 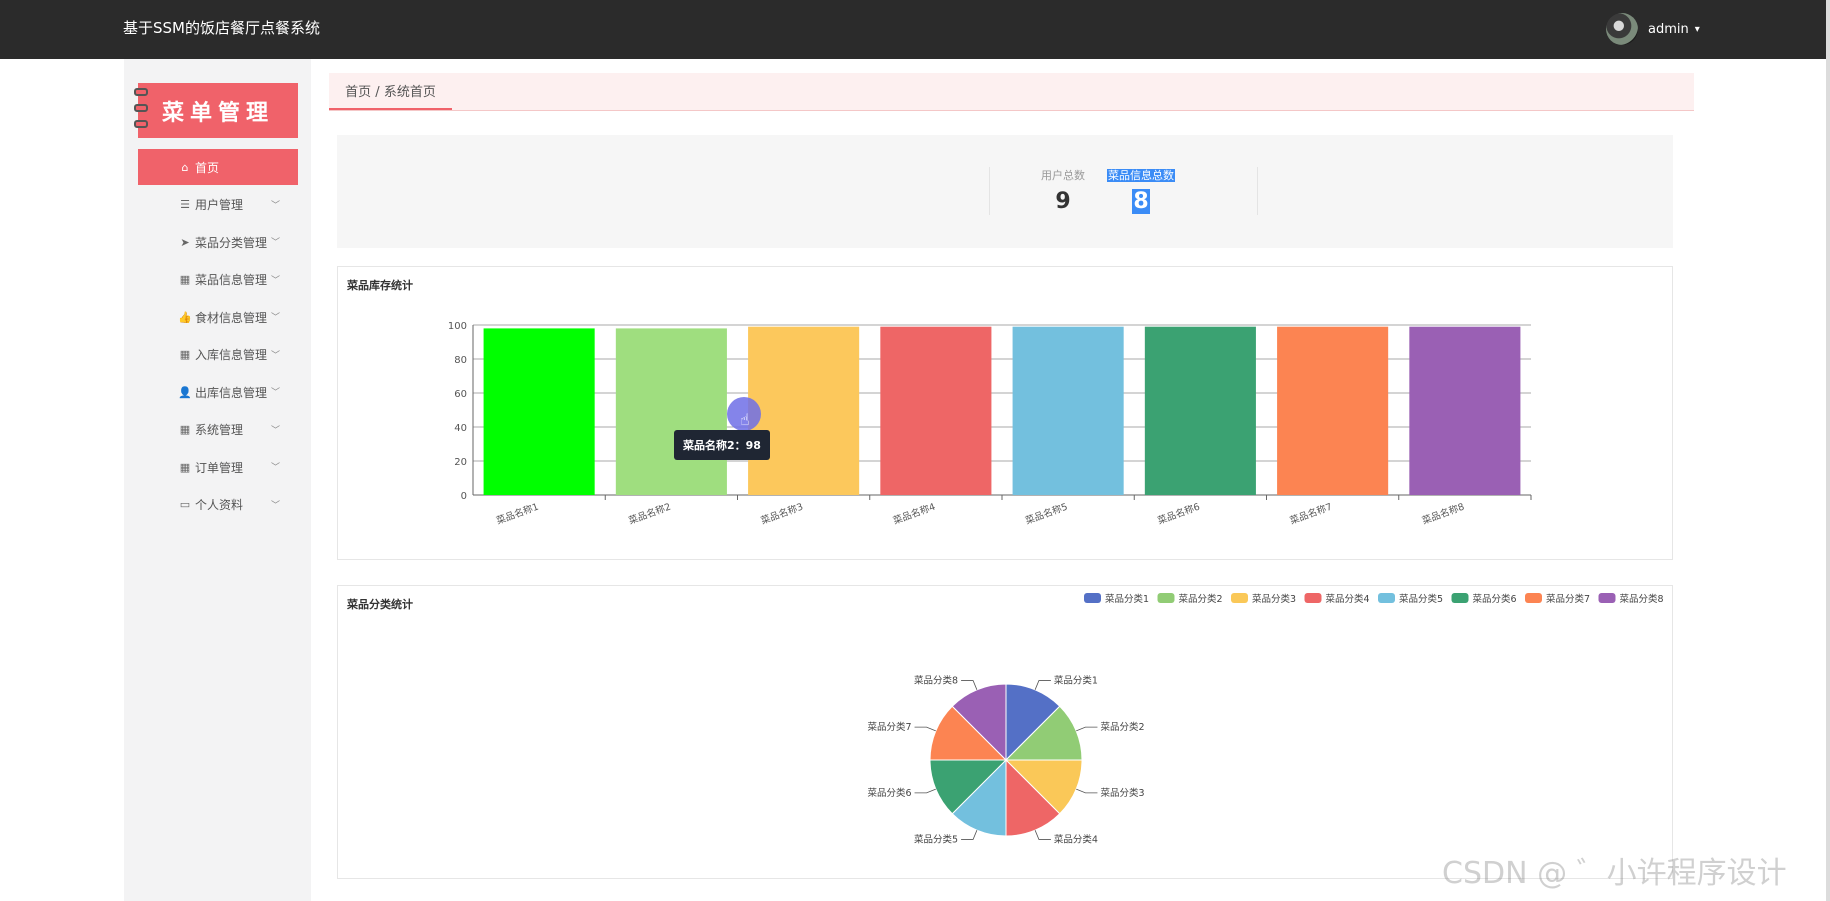 I want to click on pie-label: 菜品分类7, so click(x=889, y=727).